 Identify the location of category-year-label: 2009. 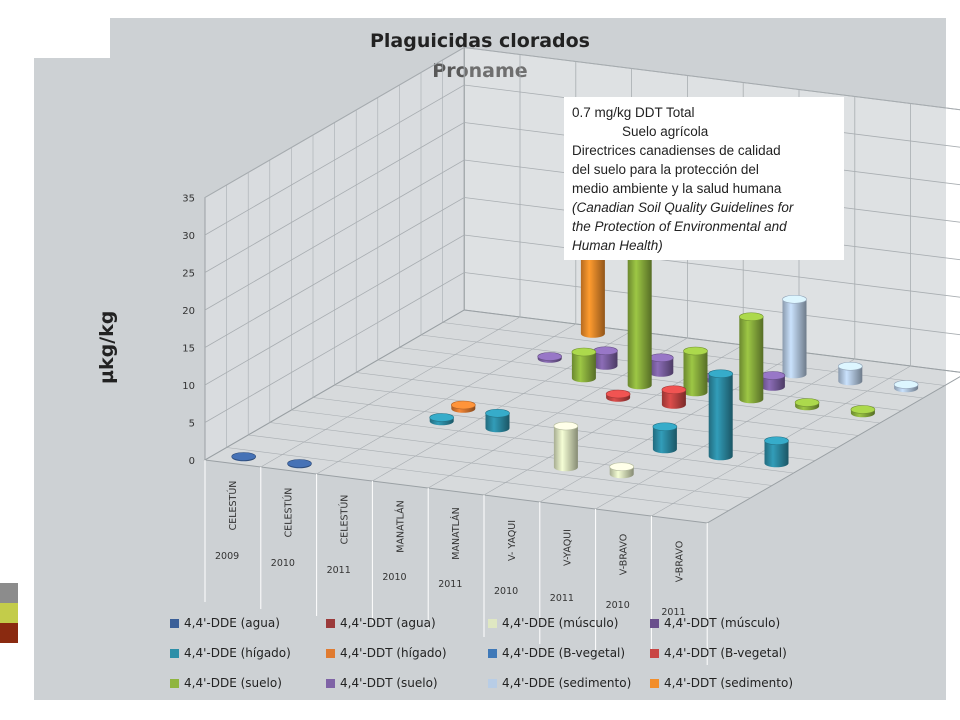
(227, 556).